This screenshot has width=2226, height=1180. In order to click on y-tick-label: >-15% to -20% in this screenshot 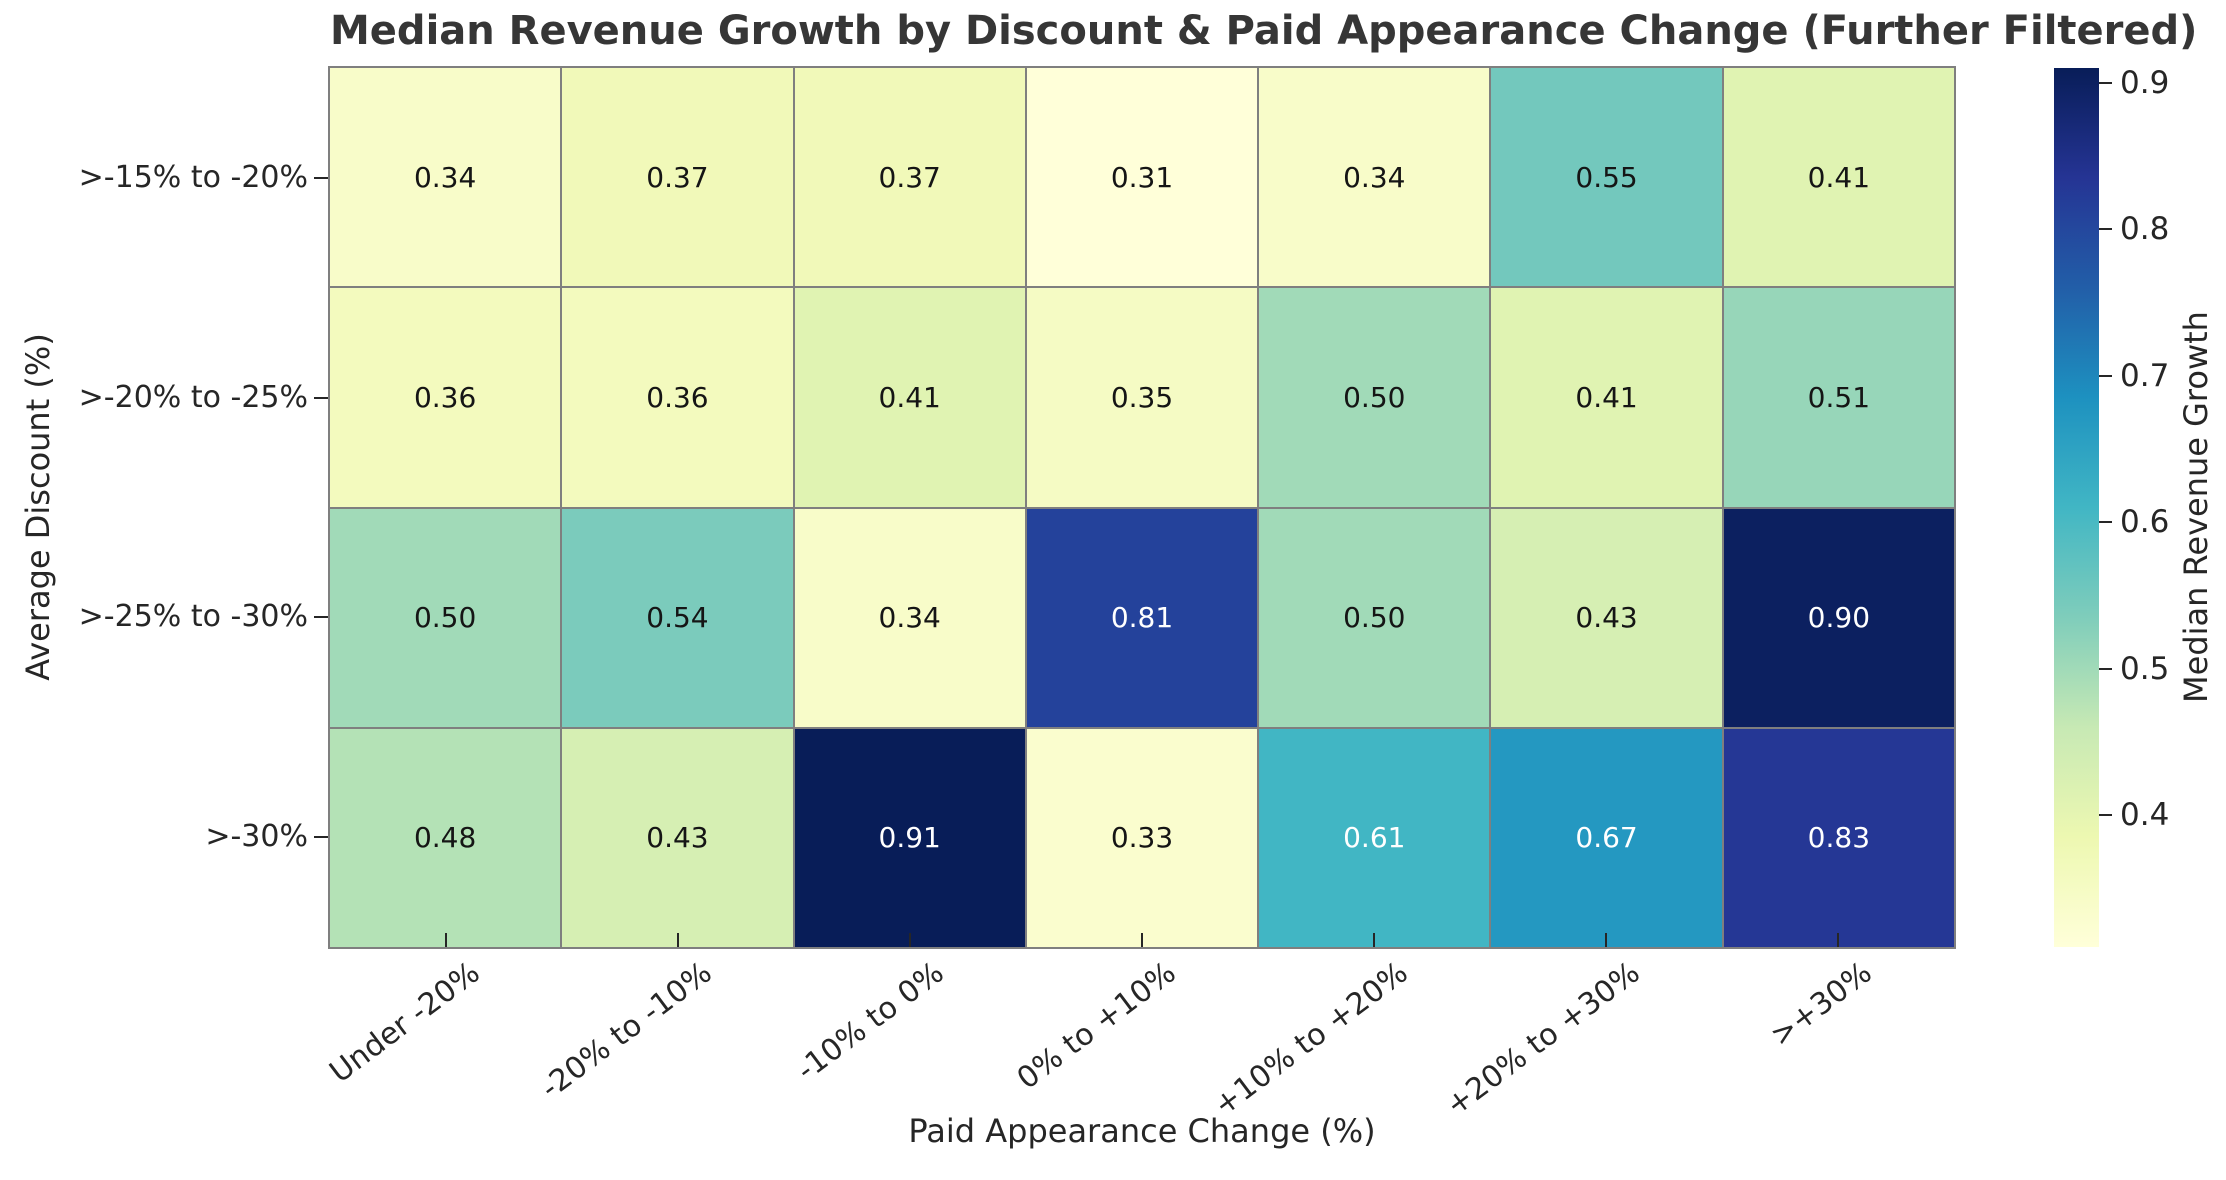, I will do `click(193, 177)`.